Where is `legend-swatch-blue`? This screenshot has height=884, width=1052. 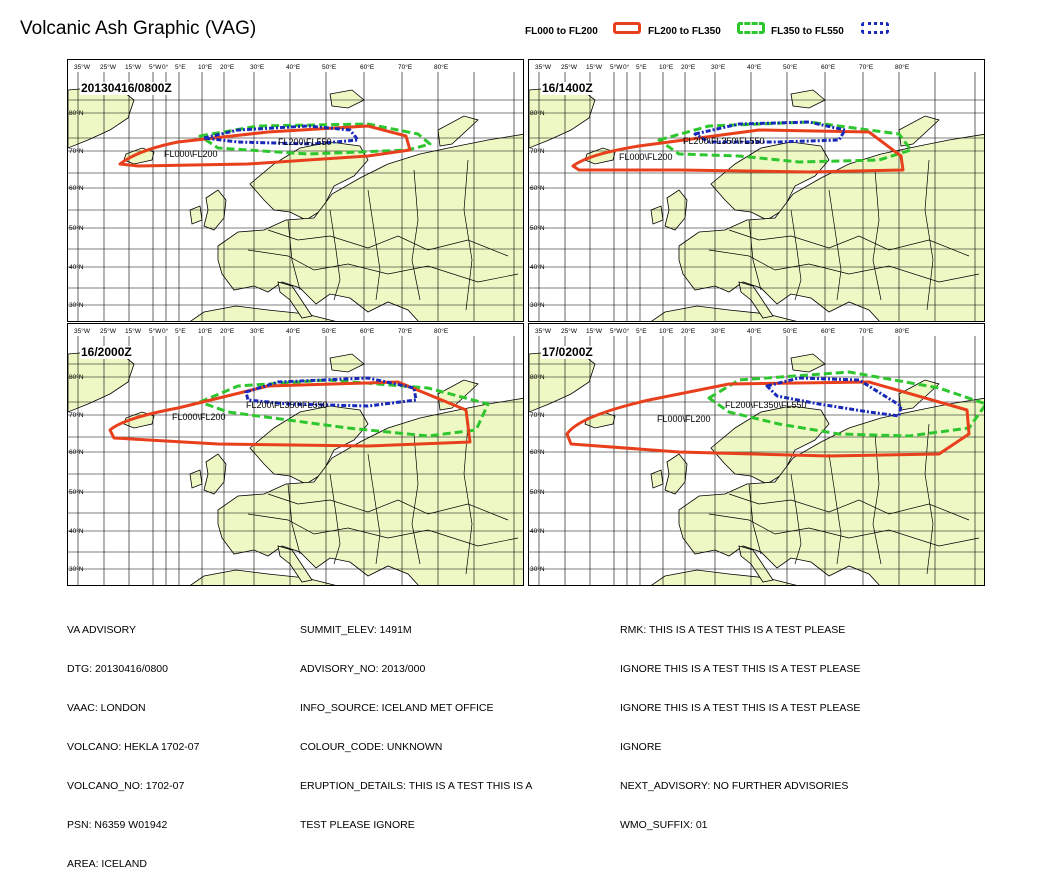
legend-swatch-blue is located at coordinates (875, 28).